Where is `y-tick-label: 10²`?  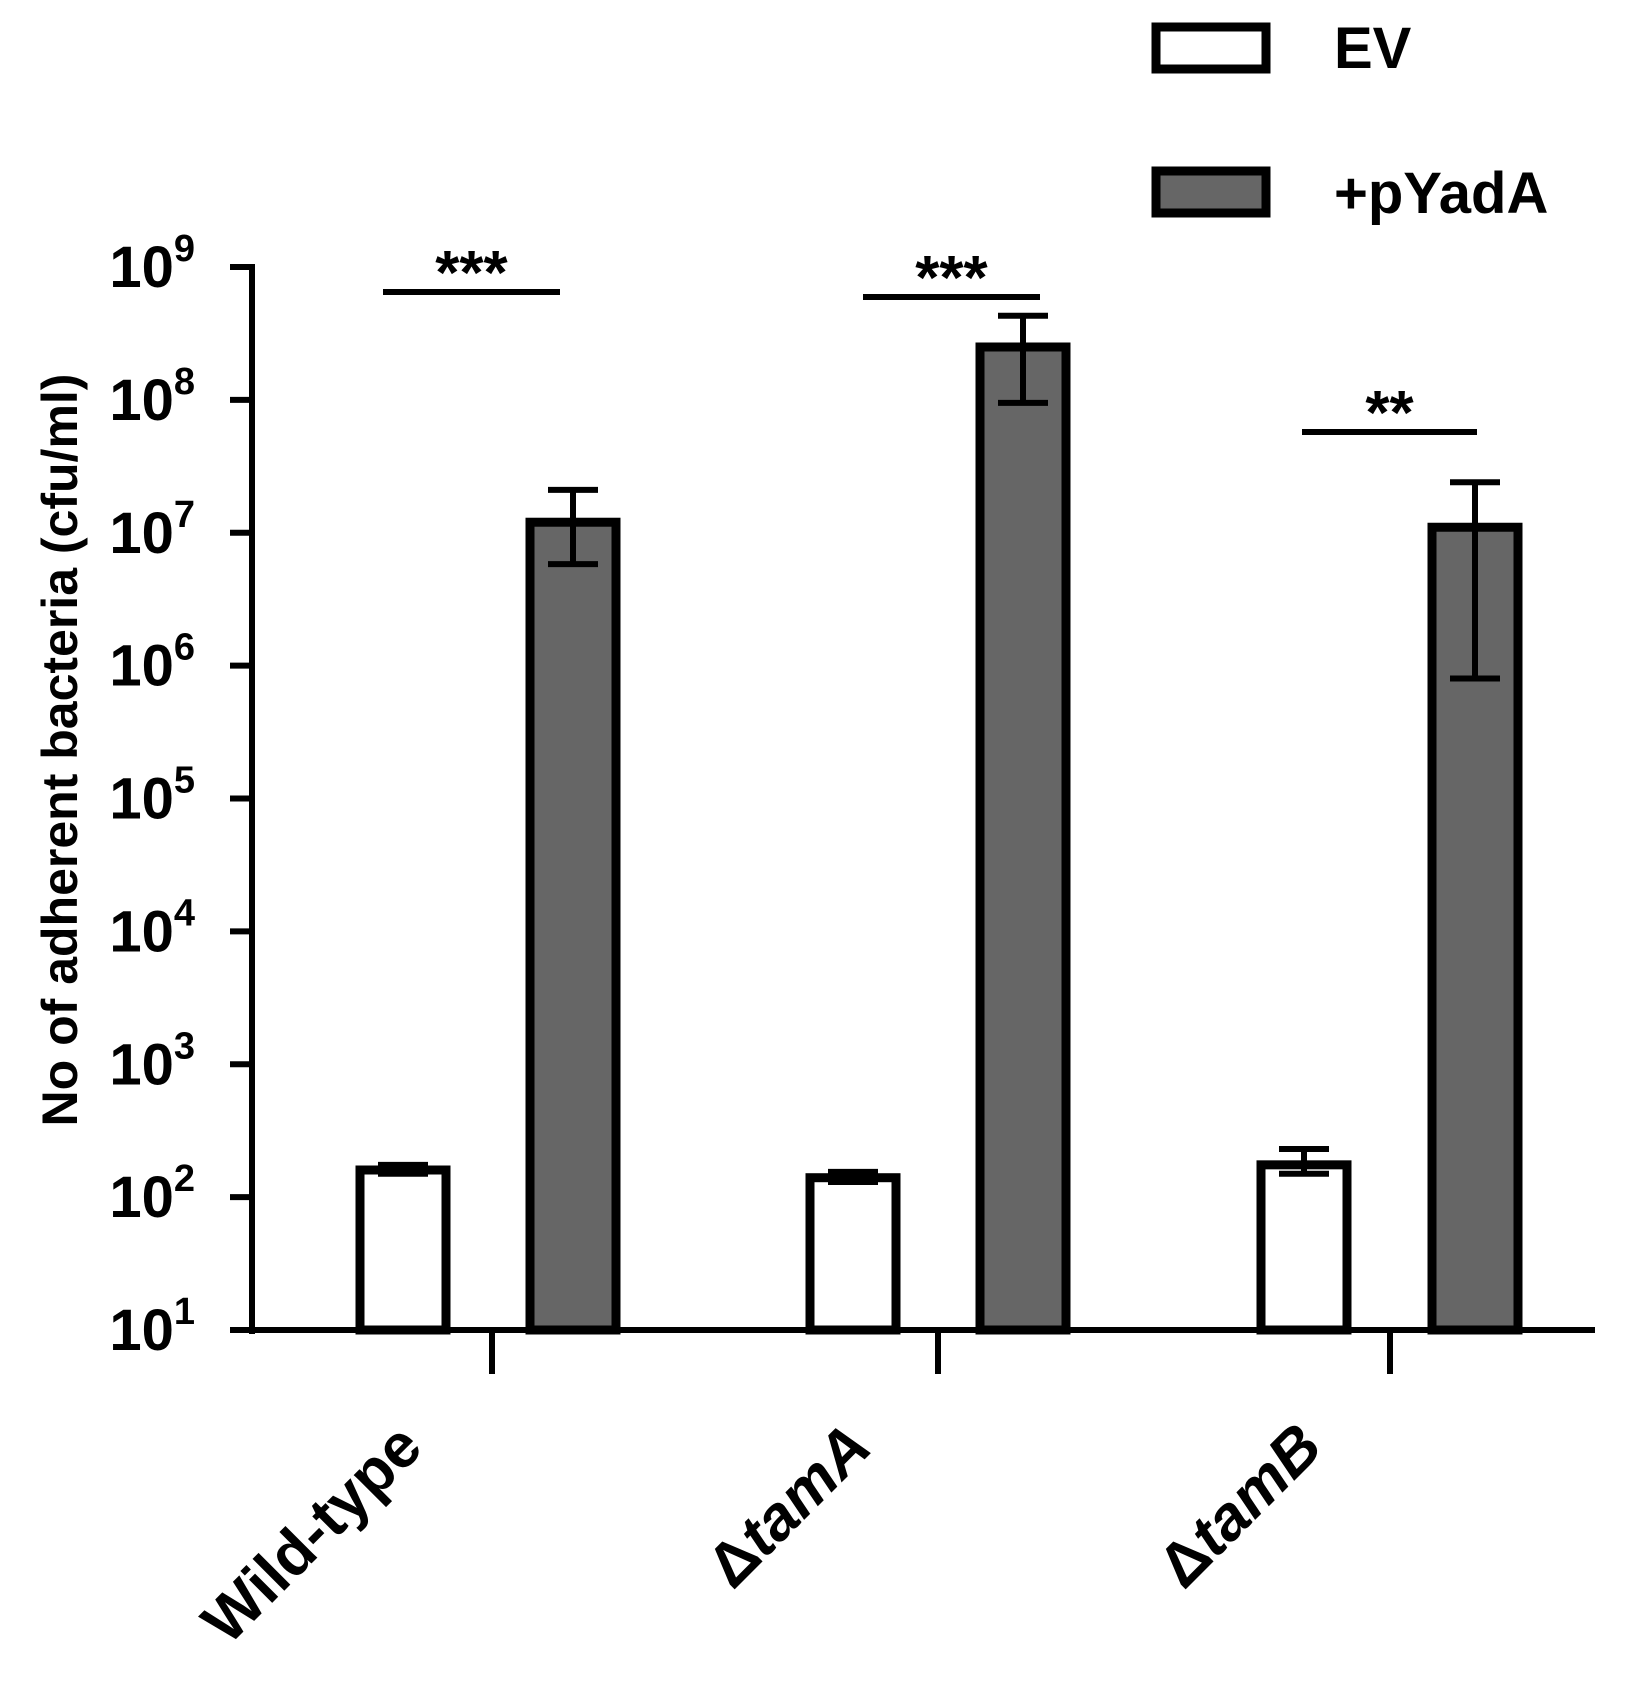
y-tick-label: 10² is located at coordinates (152, 1194).